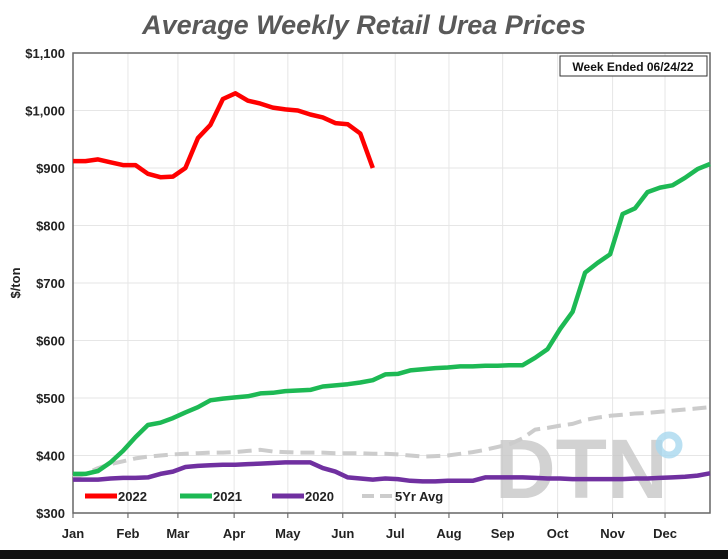 Image resolution: width=728 pixels, height=559 pixels. What do you see at coordinates (50, 456) in the screenshot?
I see `y-tick-label: $400` at bounding box center [50, 456].